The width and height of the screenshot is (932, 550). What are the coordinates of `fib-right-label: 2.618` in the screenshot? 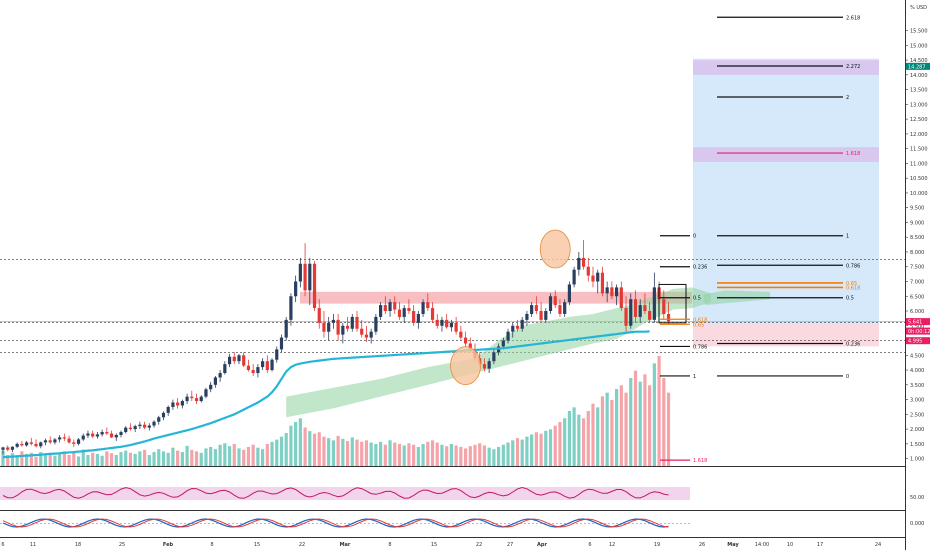 It's located at (853, 18).